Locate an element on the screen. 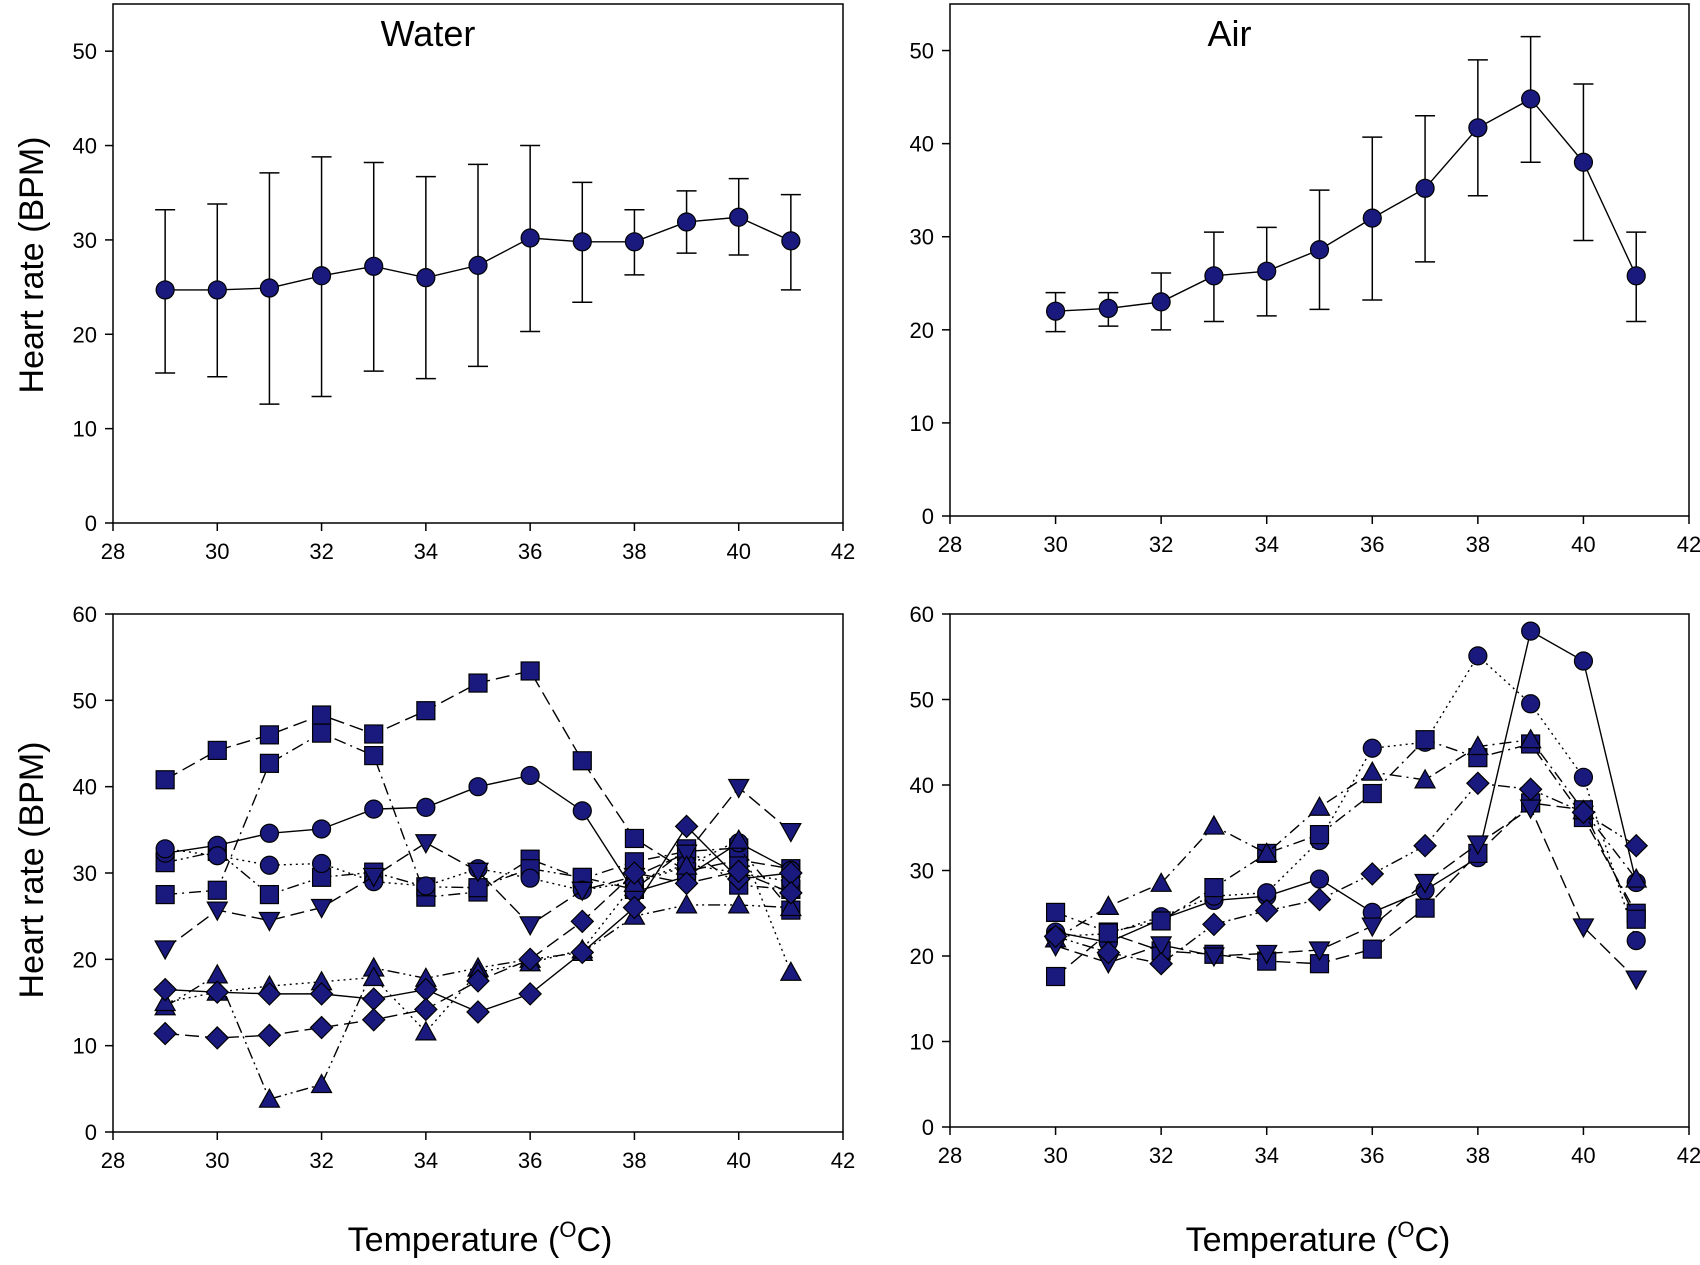 Image resolution: width=1700 pixels, height=1265 pixels. x-tick-label: 36 is located at coordinates (1372, 544).